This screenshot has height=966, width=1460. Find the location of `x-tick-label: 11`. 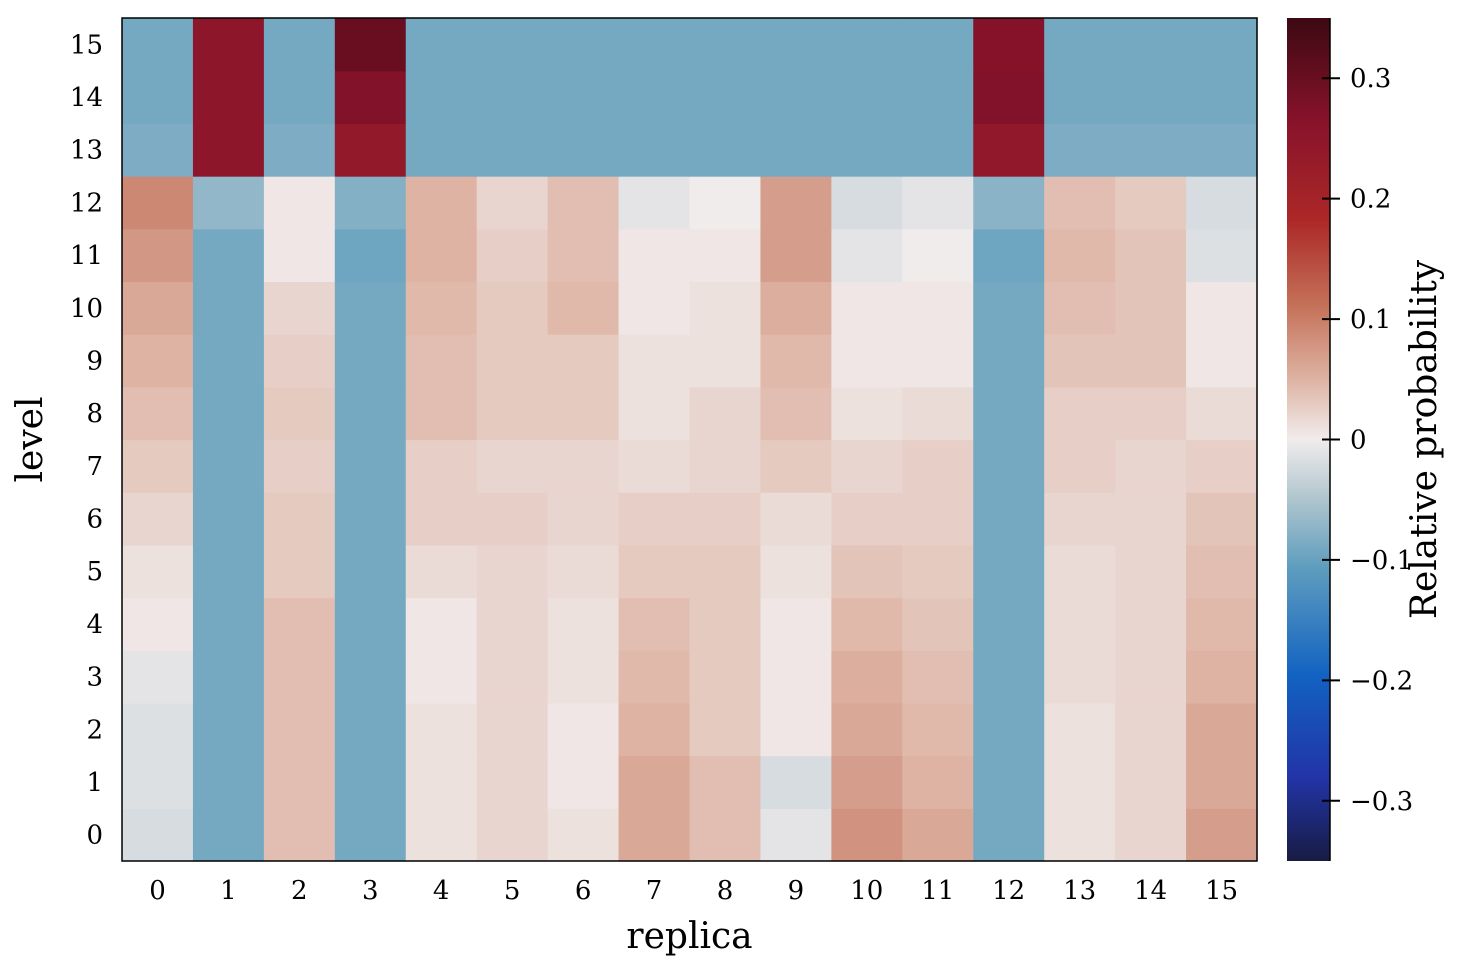

x-tick-label: 11 is located at coordinates (937, 891).